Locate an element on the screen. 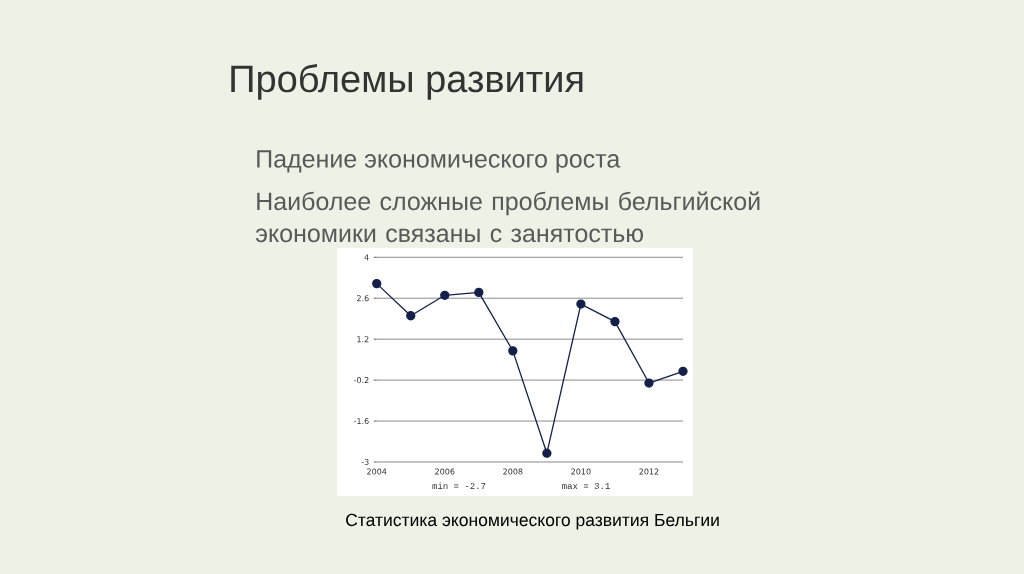 The height and width of the screenshot is (574, 1024). text: Наиболее сложные проблемы бельгийской экономики связаны с занятостью is located at coordinates (507, 217).